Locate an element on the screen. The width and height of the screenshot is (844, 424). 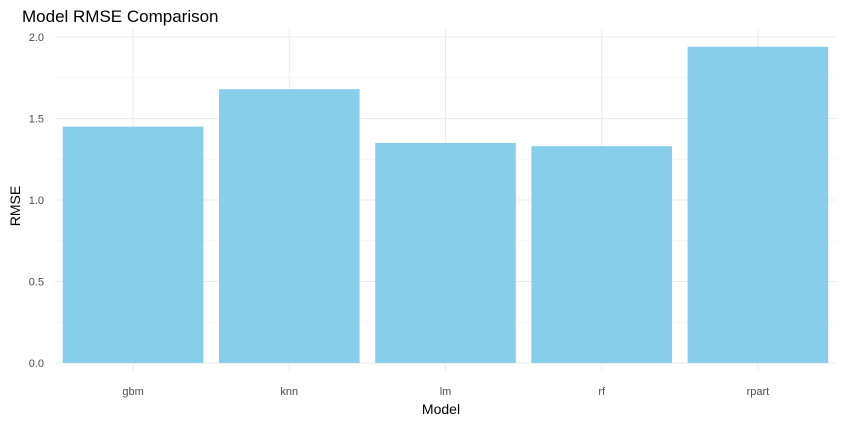
x-axis-ticks: gbm knn lm rf rpart is located at coordinates (445, 392).